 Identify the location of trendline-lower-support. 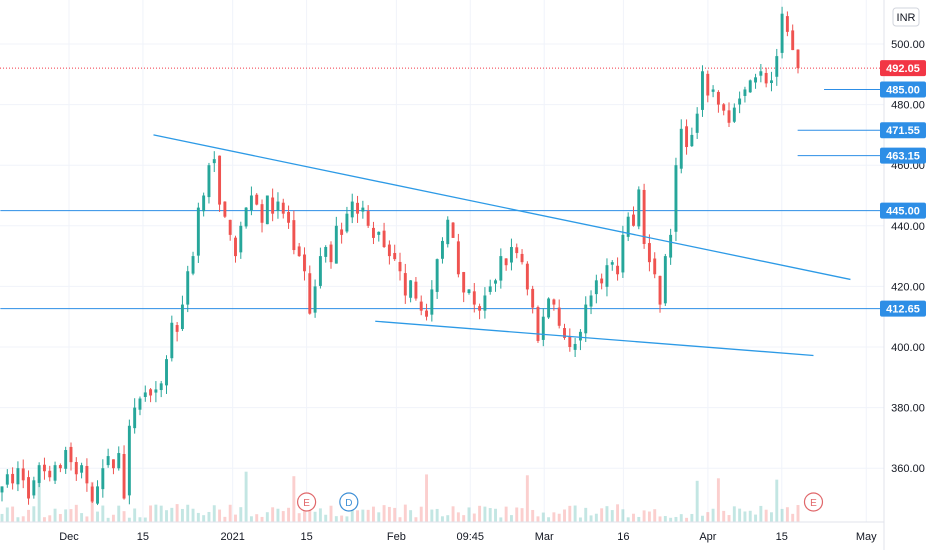
(594, 338).